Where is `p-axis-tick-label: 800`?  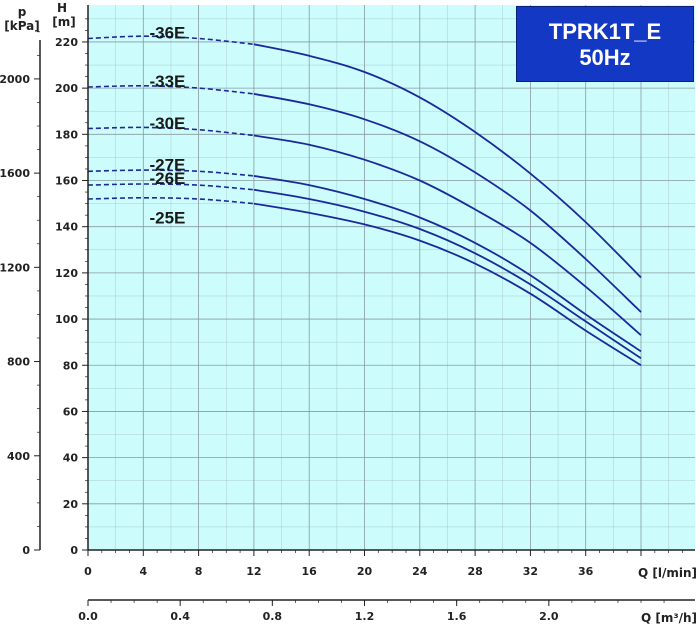 p-axis-tick-label: 800 is located at coordinates (18, 362).